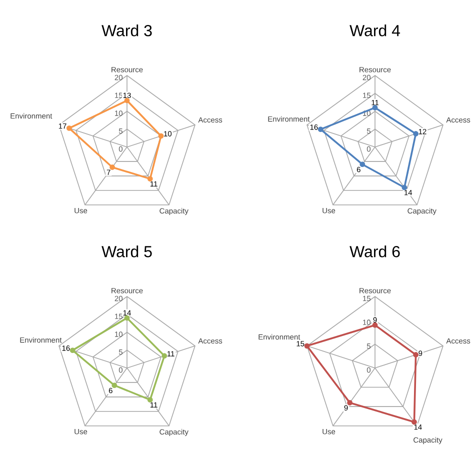  Describe the element at coordinates (127, 252) in the screenshot. I see `chart-title: Ward 5` at that location.